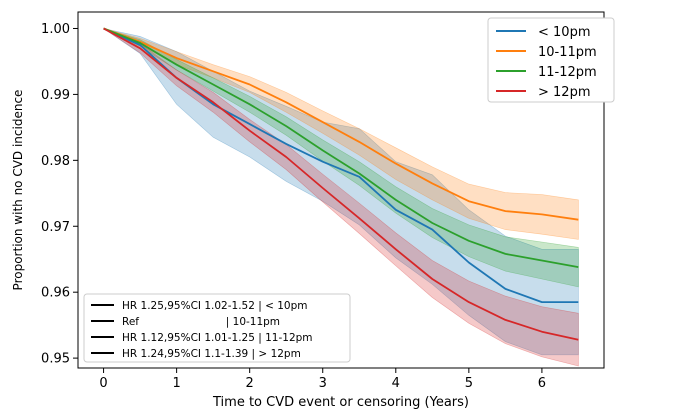  What do you see at coordinates (323, 383) in the screenshot?
I see `x-tick-label: 3` at bounding box center [323, 383].